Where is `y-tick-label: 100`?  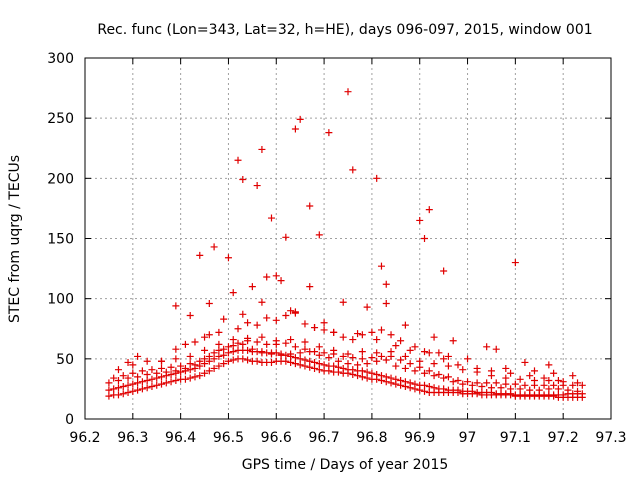 y-tick-label: 100 is located at coordinates (60, 300).